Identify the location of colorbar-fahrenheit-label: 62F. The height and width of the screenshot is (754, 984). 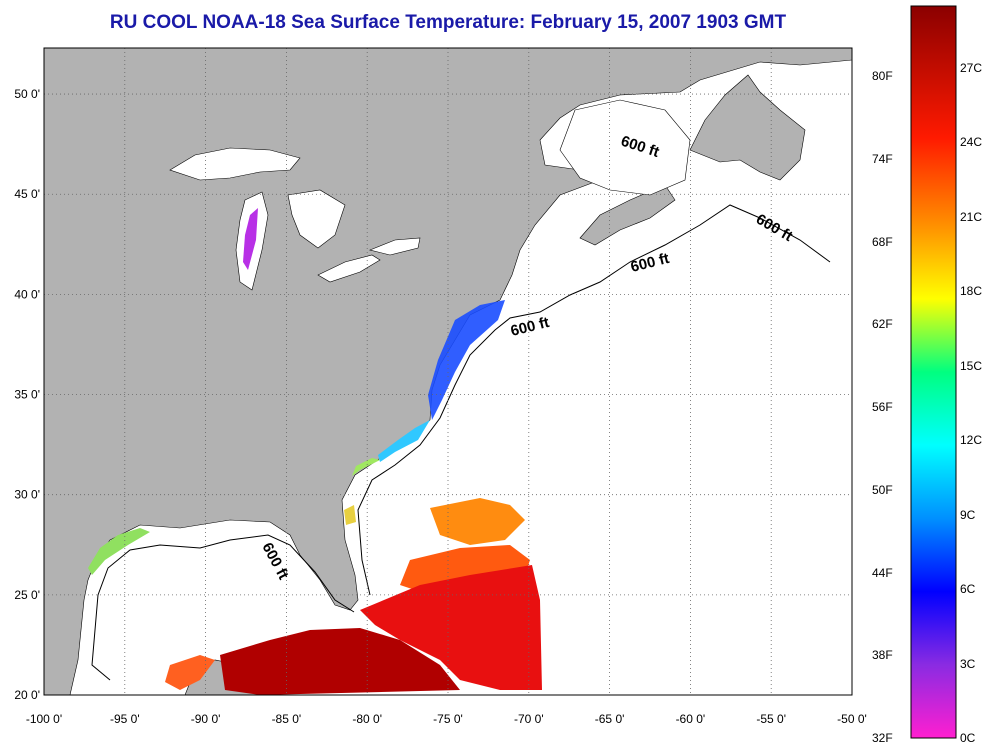
(882, 324).